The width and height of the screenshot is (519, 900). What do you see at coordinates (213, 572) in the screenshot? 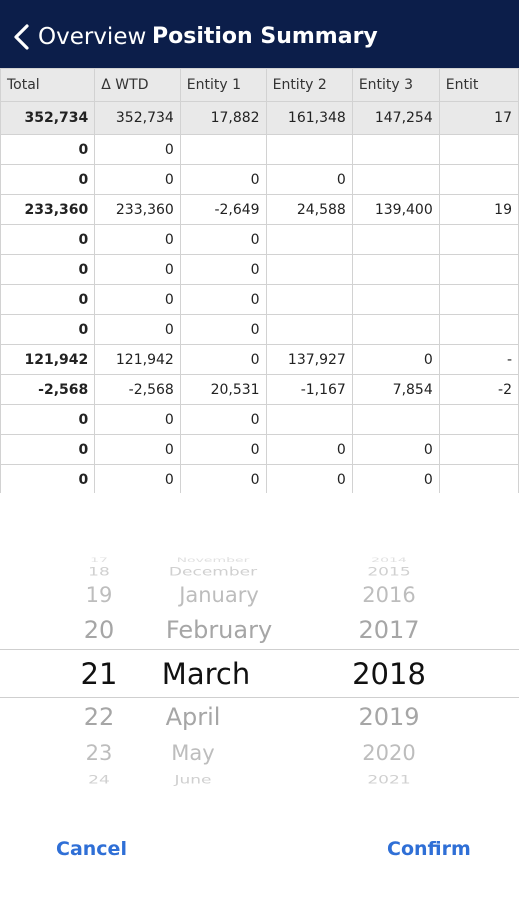
I see `month-option: December` at bounding box center [213, 572].